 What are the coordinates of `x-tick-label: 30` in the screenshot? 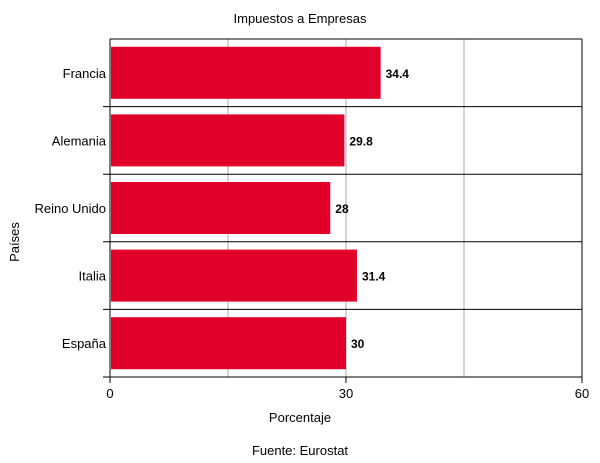 It's located at (346, 393).